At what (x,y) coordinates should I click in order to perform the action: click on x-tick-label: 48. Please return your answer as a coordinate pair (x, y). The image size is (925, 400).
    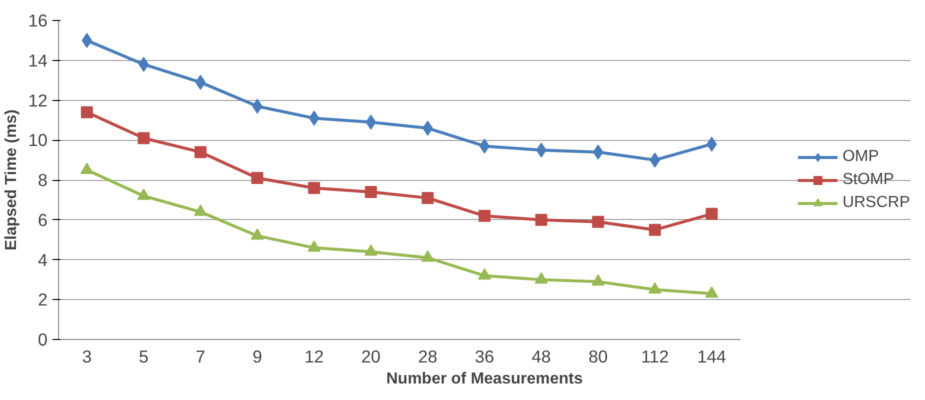
    Looking at the image, I should click on (541, 356).